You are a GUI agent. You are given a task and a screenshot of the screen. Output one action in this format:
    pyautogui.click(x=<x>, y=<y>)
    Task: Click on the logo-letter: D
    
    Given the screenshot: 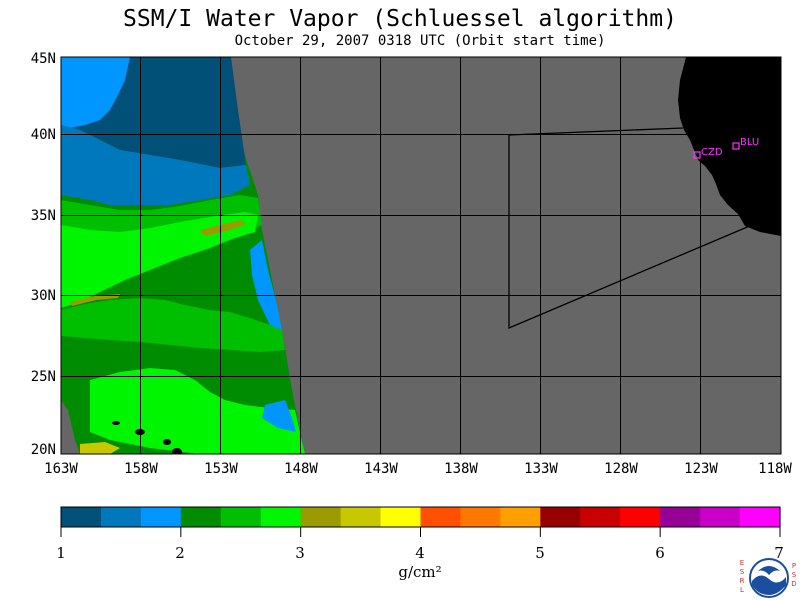 What is the action you would take?
    pyautogui.click(x=794, y=584)
    